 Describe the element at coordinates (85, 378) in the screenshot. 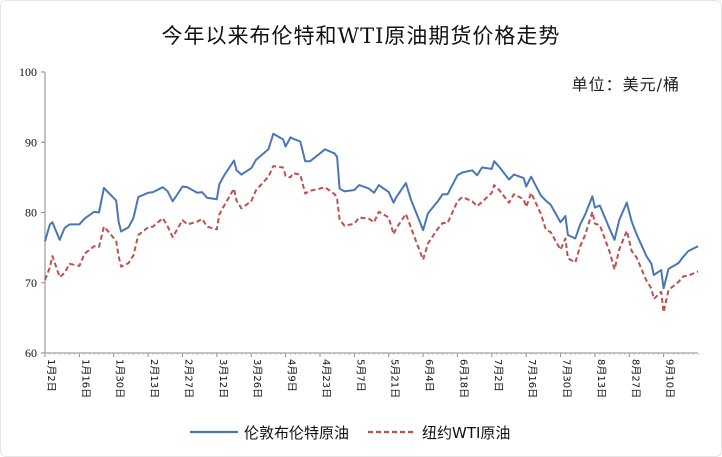

I see `x-tick-label: 1月16日` at that location.